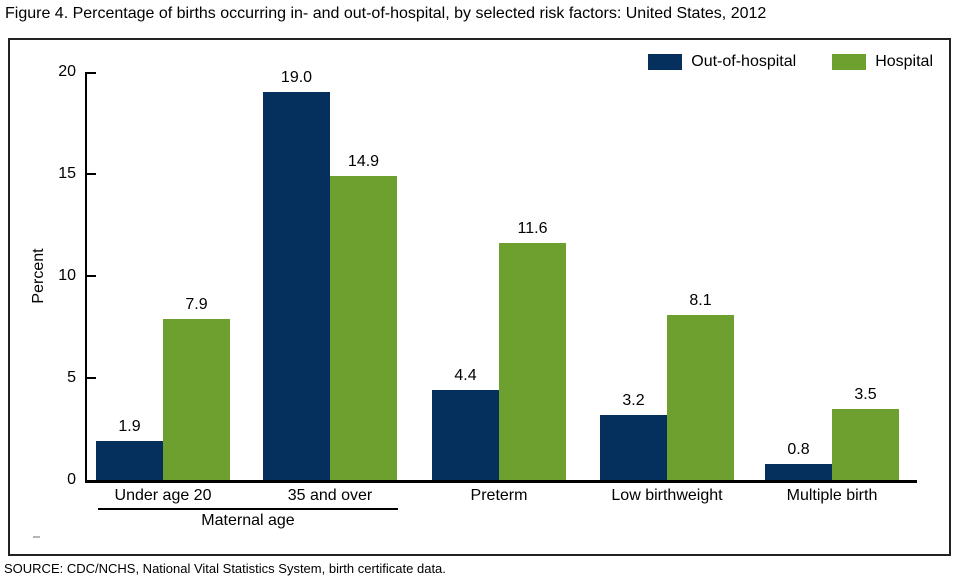  I want to click on bar-value-label-out-of-hospital-35-and-over: 19.0, so click(296, 77).